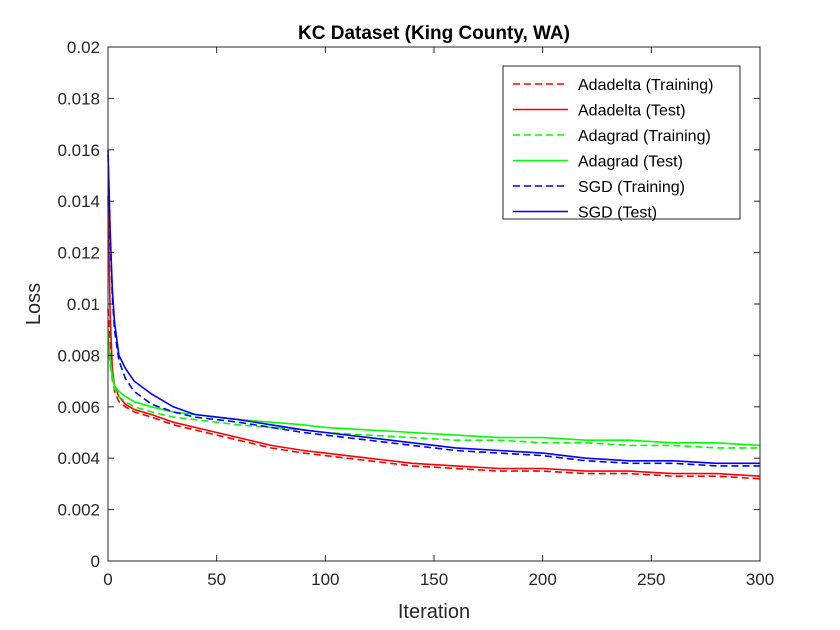  What do you see at coordinates (78, 253) in the screenshot?
I see `y-tick-label: 0.012` at bounding box center [78, 253].